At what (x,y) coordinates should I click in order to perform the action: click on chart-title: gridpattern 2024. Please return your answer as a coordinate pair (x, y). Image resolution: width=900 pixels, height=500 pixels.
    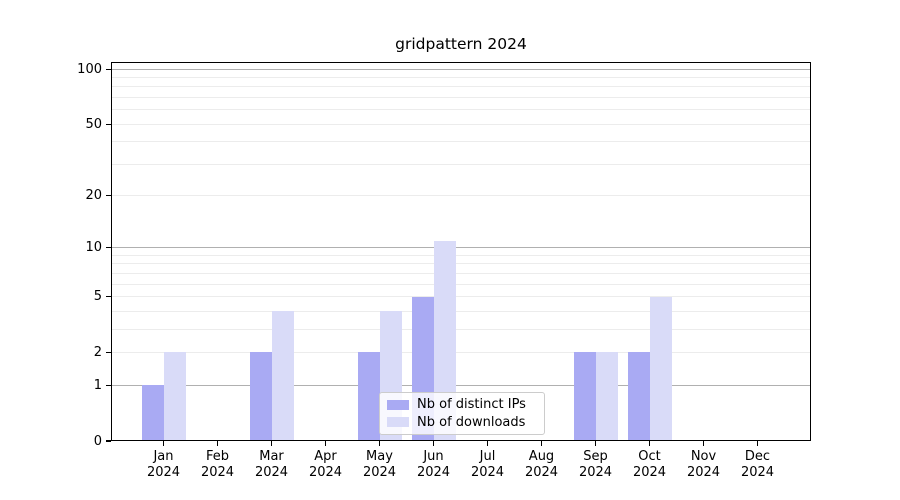
    Looking at the image, I should click on (461, 44).